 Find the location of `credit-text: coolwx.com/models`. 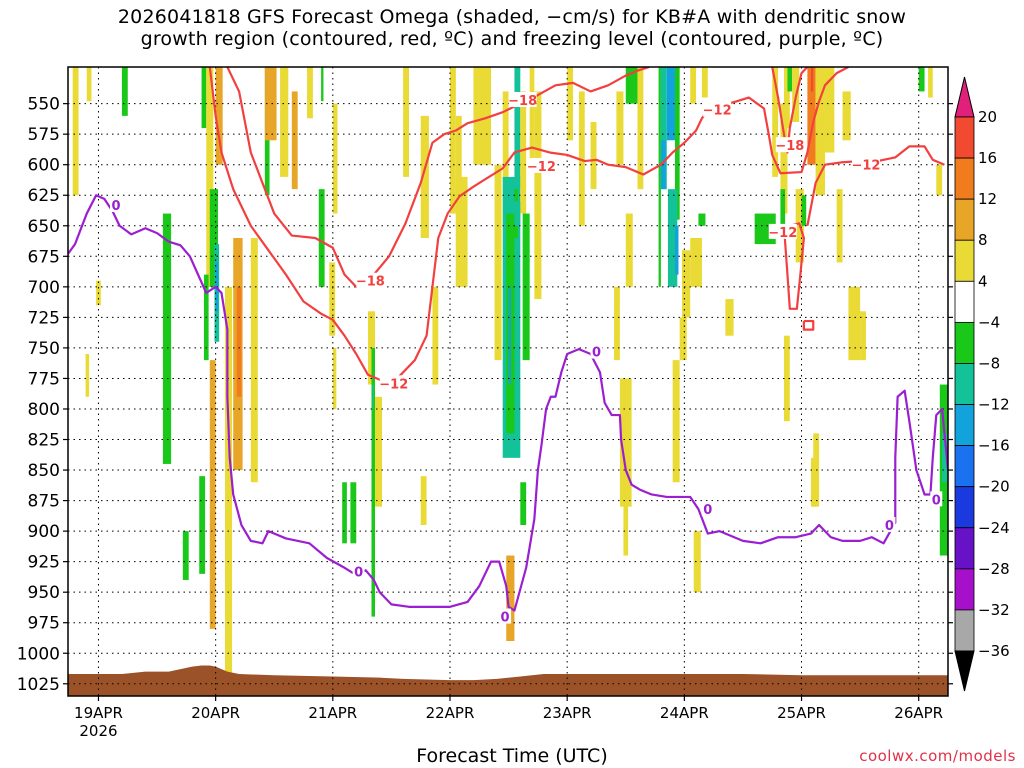

credit-text: coolwx.com/models is located at coordinates (937, 756).